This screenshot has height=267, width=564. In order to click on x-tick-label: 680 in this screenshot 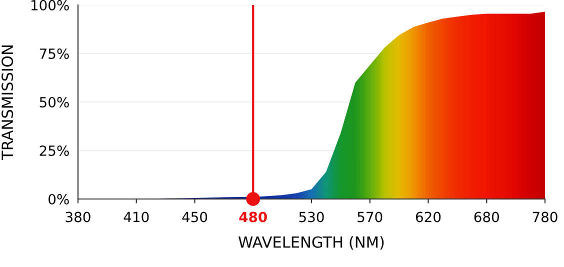, I will do `click(486, 217)`.